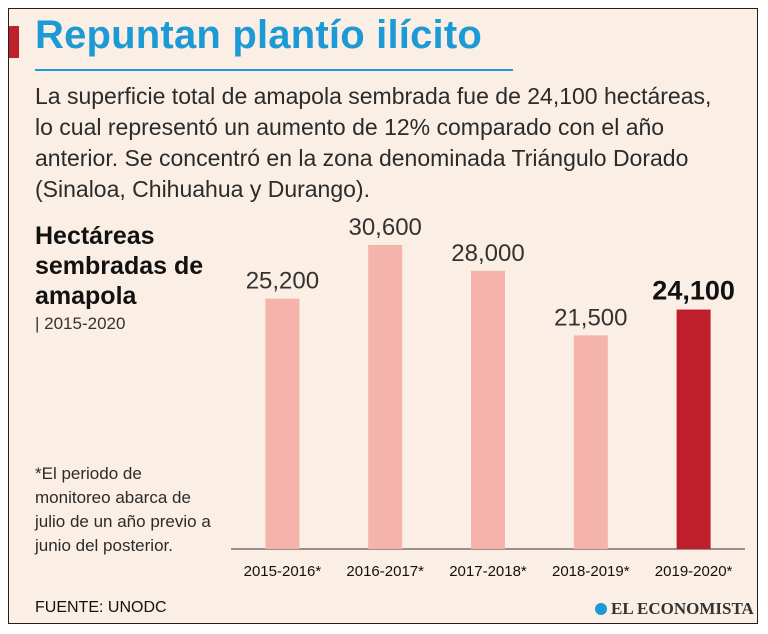  What do you see at coordinates (488, 571) in the screenshot?
I see `category-label: 2017-2018*` at bounding box center [488, 571].